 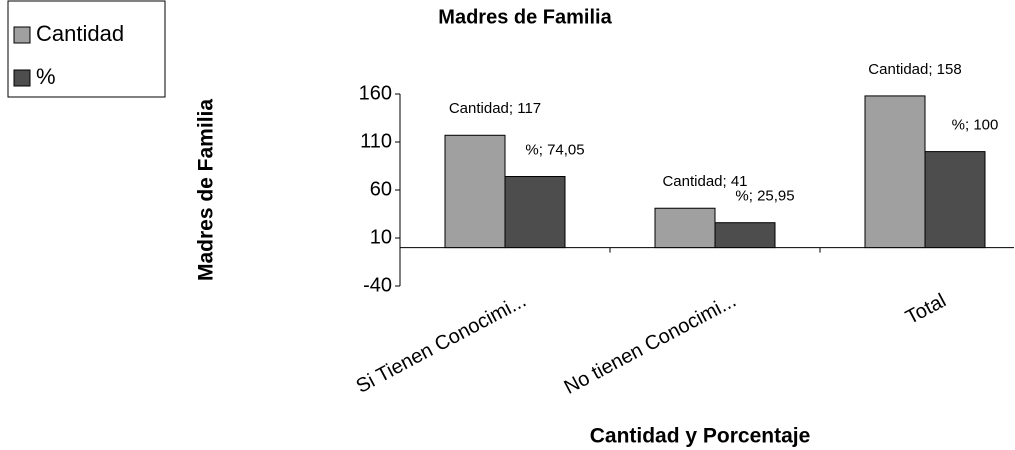 I want to click on value-label: Cantidad; 117, so click(x=495, y=108).